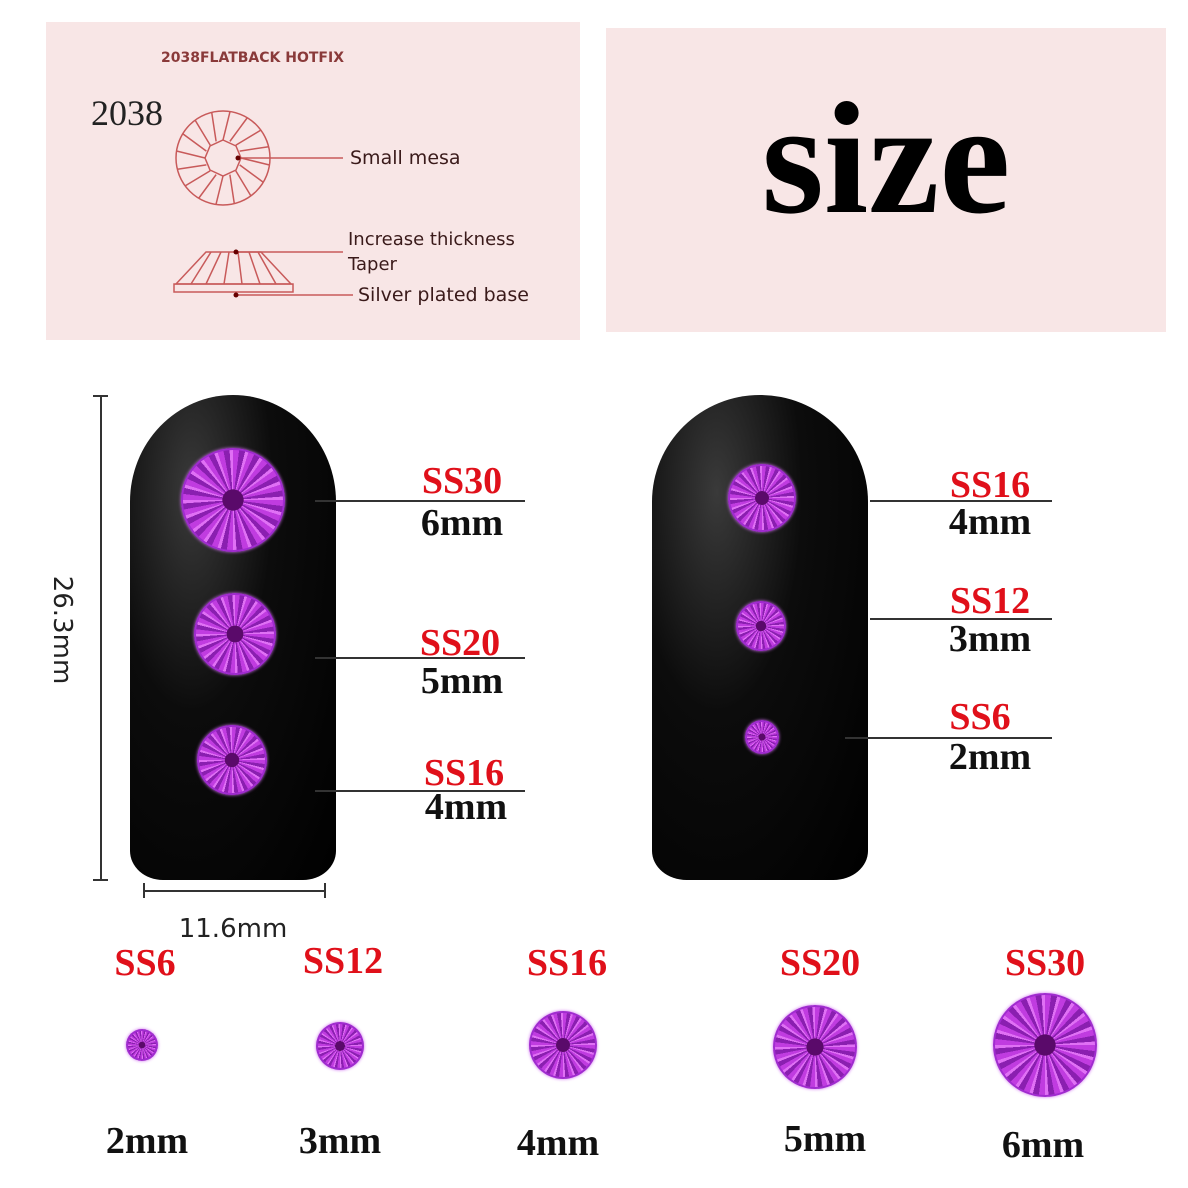  What do you see at coordinates (62, 630) in the screenshot?
I see `height-label: 26.3mm` at bounding box center [62, 630].